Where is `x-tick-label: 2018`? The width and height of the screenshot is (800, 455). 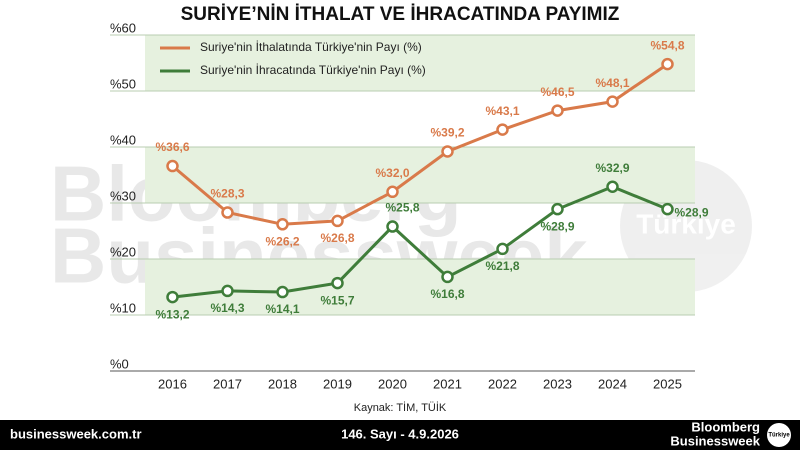
x-tick-label: 2018 is located at coordinates (282, 383).